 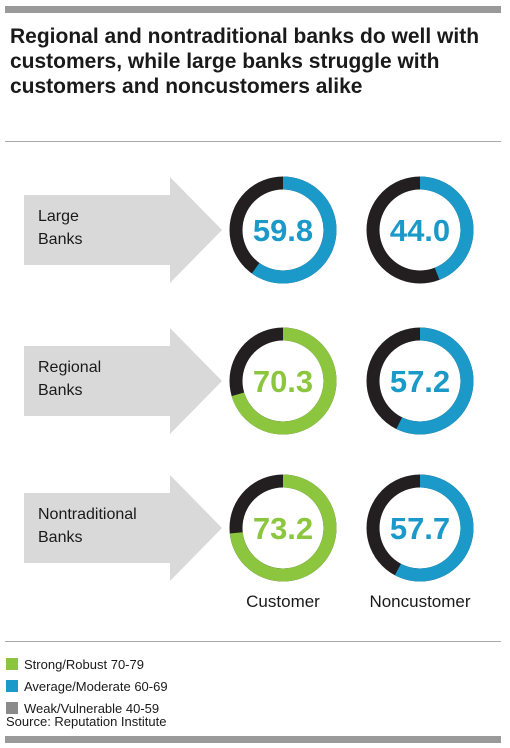 What do you see at coordinates (60, 537) in the screenshot?
I see `category-label-nontraditional-banks-line2: Banks` at bounding box center [60, 537].